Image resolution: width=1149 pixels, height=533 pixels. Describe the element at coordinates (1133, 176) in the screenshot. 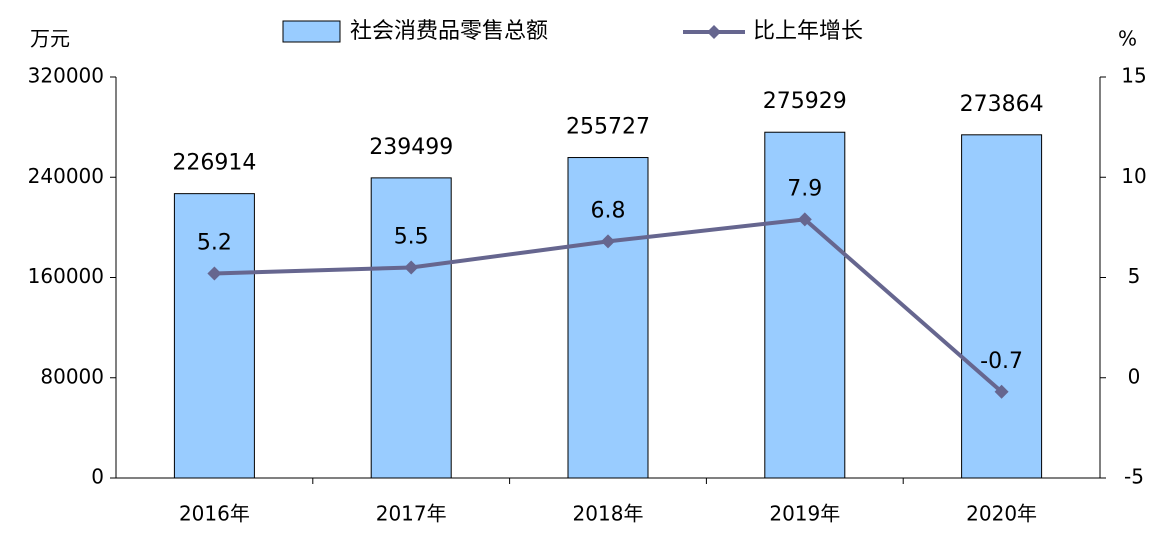

I see `y2-tick-label: 10` at that location.